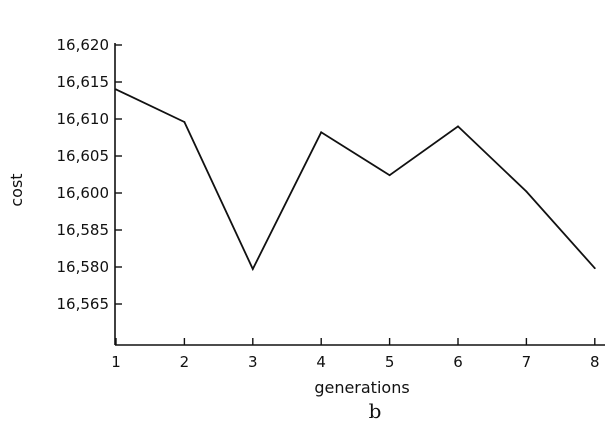 The image size is (607, 433). Describe the element at coordinates (83, 230) in the screenshot. I see `y-tick-label: 16,585` at that location.